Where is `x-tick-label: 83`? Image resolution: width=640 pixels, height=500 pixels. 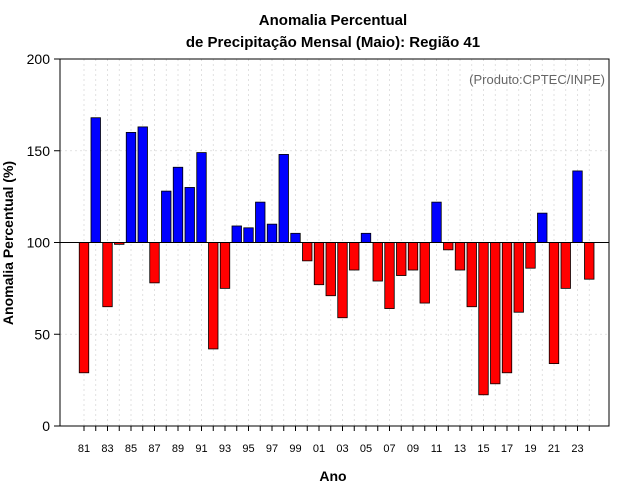 x-tick-label: 83 is located at coordinates (107, 449).